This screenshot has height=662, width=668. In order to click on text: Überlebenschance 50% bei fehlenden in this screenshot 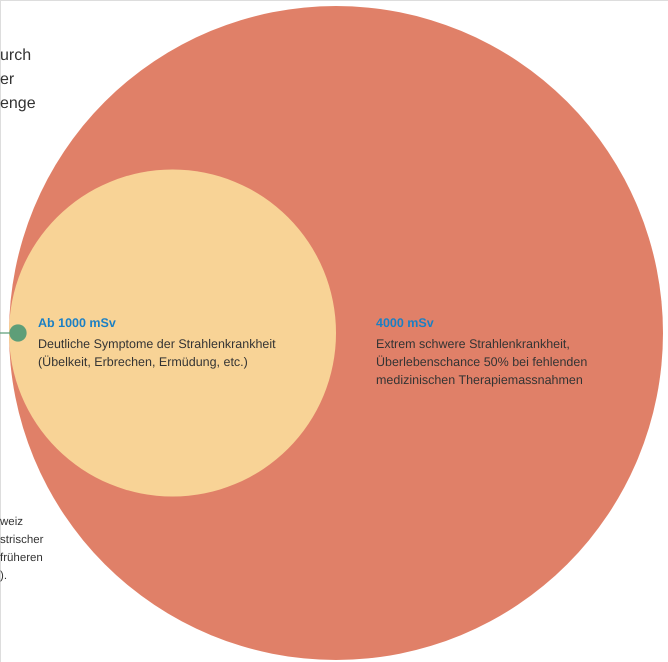, I will do `click(482, 362)`.